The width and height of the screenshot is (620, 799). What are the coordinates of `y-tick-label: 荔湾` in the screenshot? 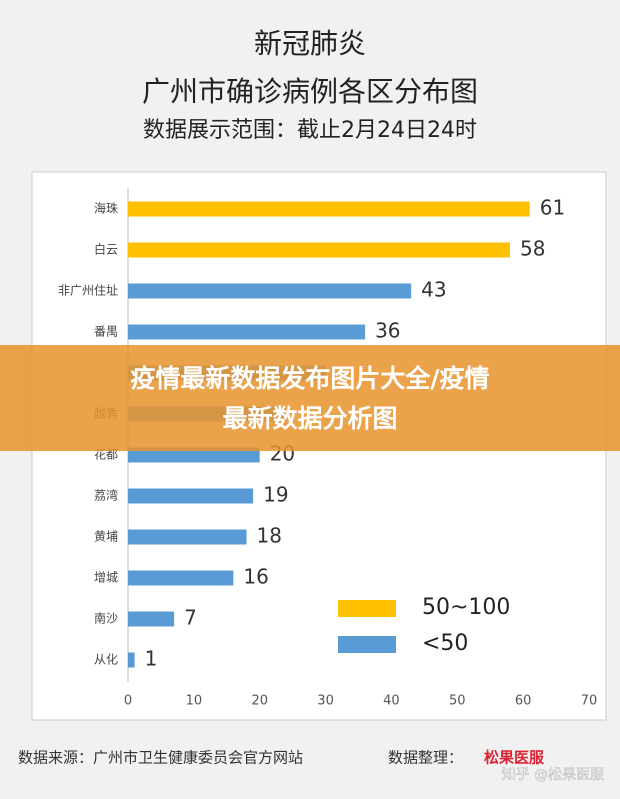 It's located at (106, 495).